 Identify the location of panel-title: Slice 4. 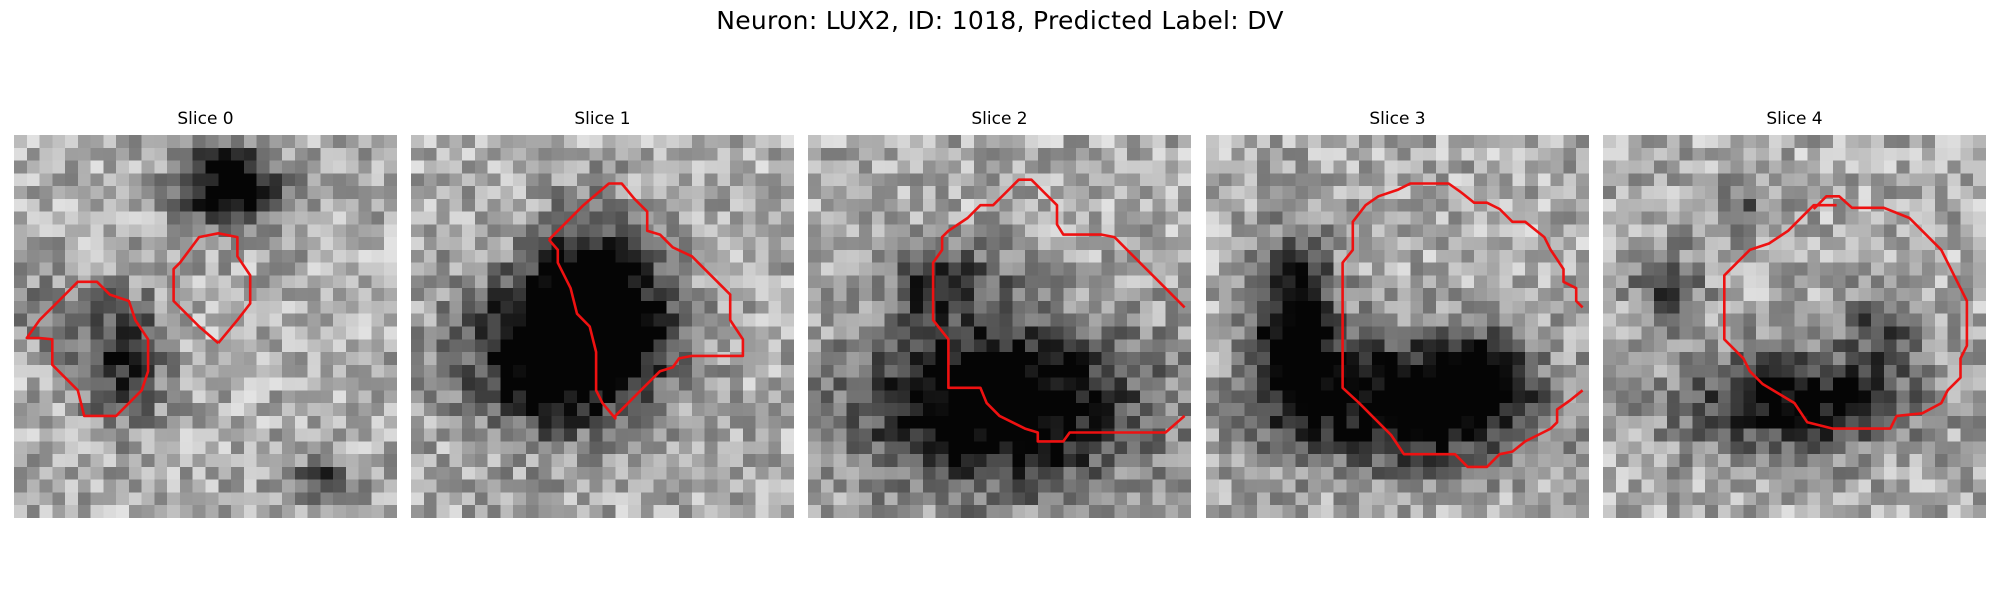
(1794, 119).